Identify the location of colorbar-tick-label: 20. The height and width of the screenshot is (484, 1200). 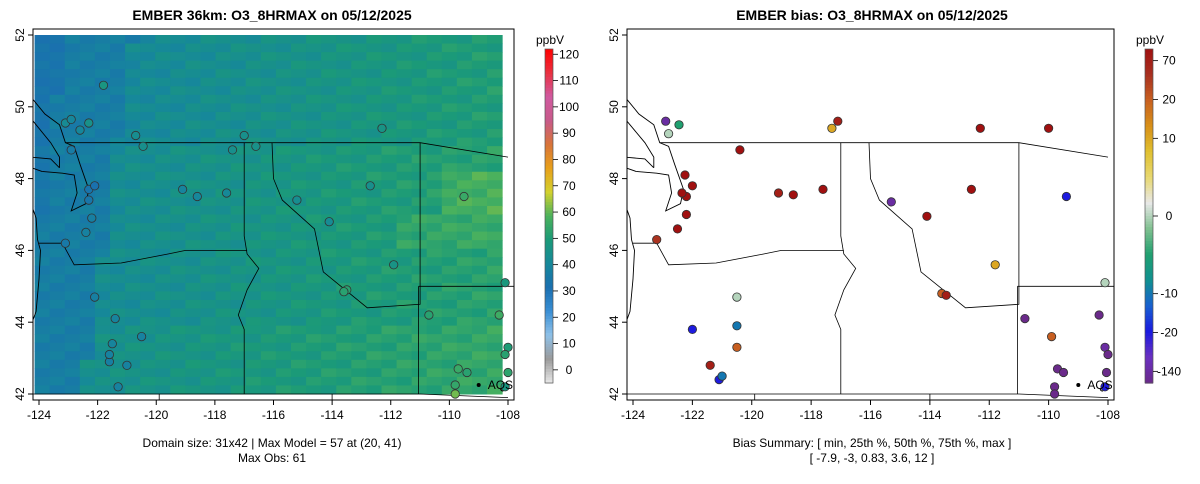
(1169, 99).